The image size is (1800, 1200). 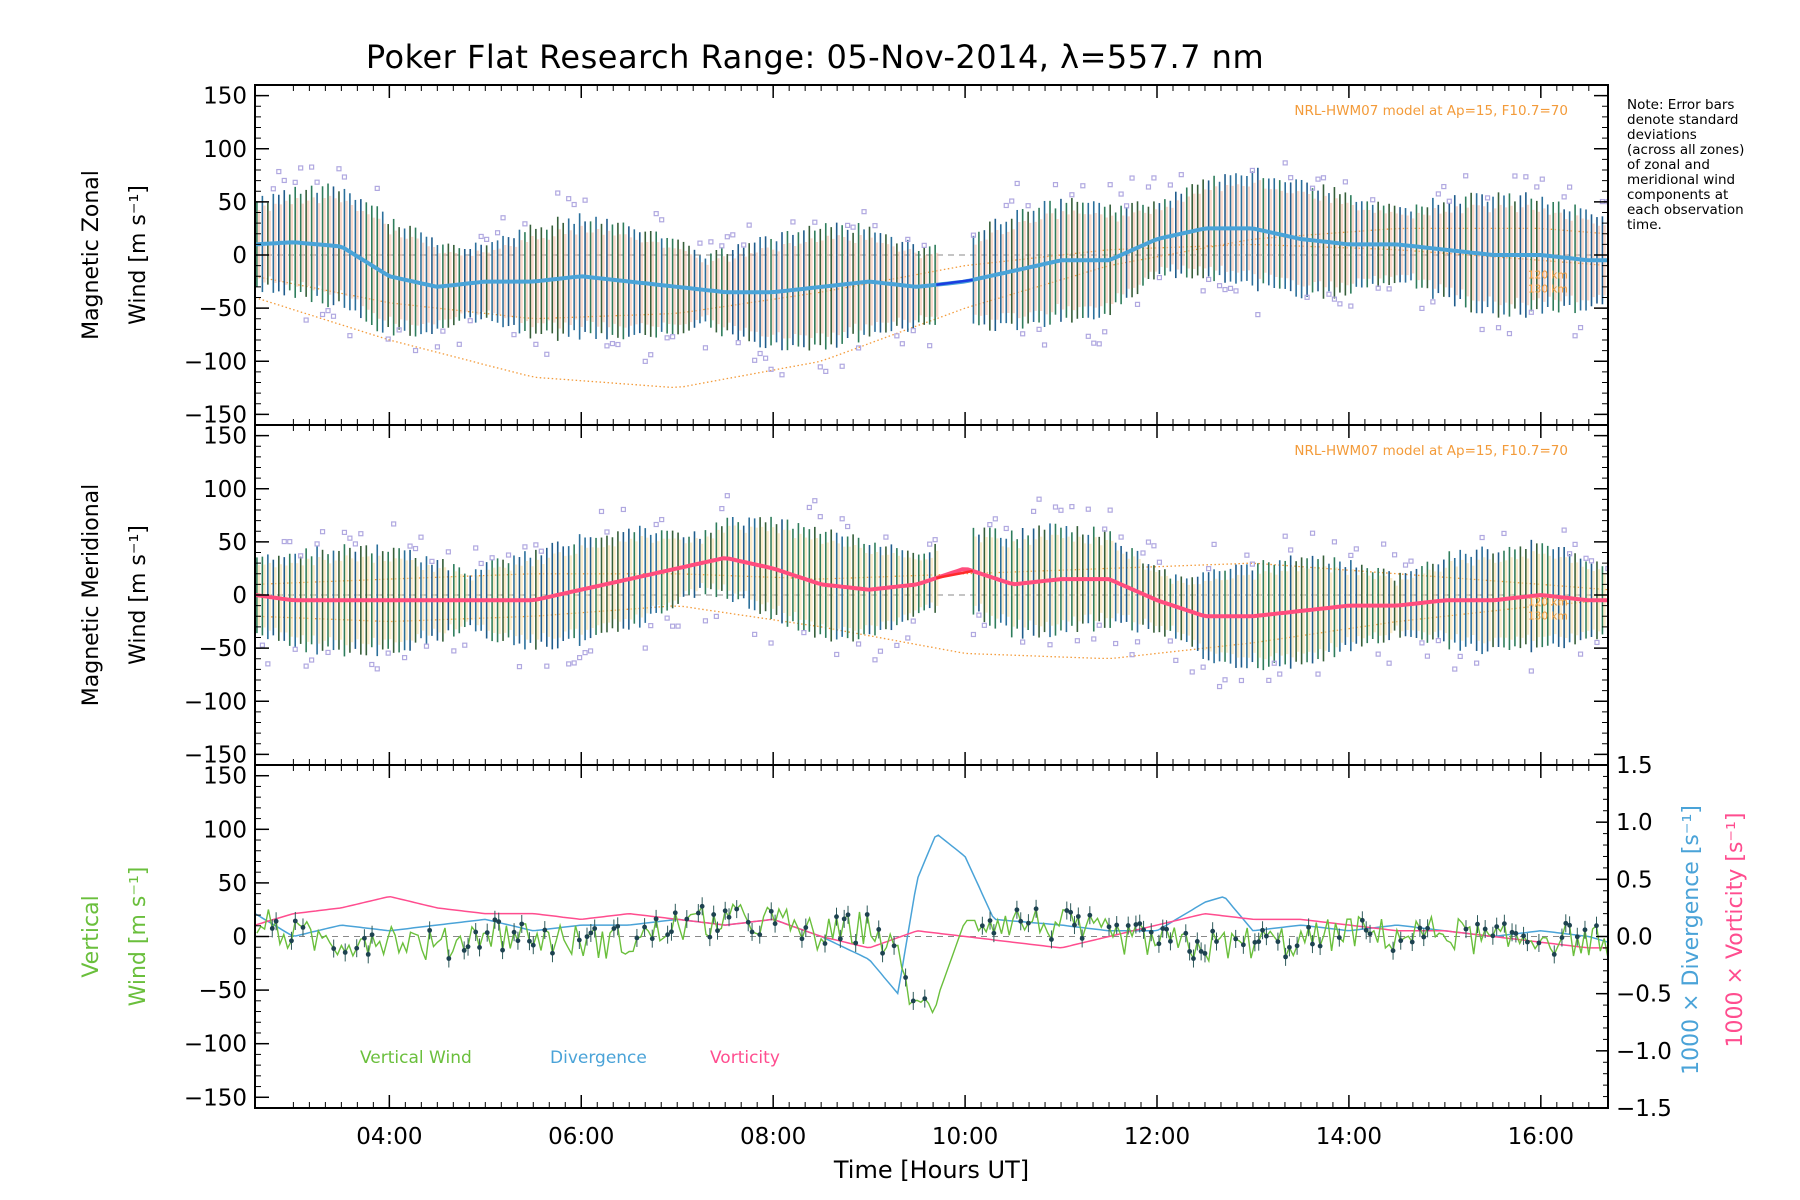 I want to click on note-line: deviations, so click(x=1662, y=135).